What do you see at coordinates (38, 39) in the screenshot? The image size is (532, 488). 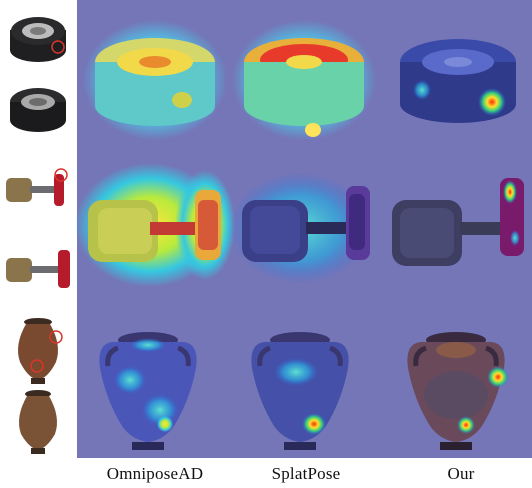 I see `reference-tire-anomaly` at bounding box center [38, 39].